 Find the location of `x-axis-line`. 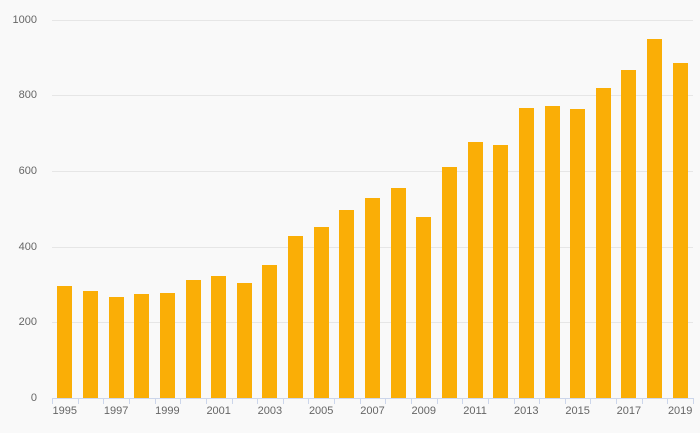

x-axis-line is located at coordinates (373, 398).